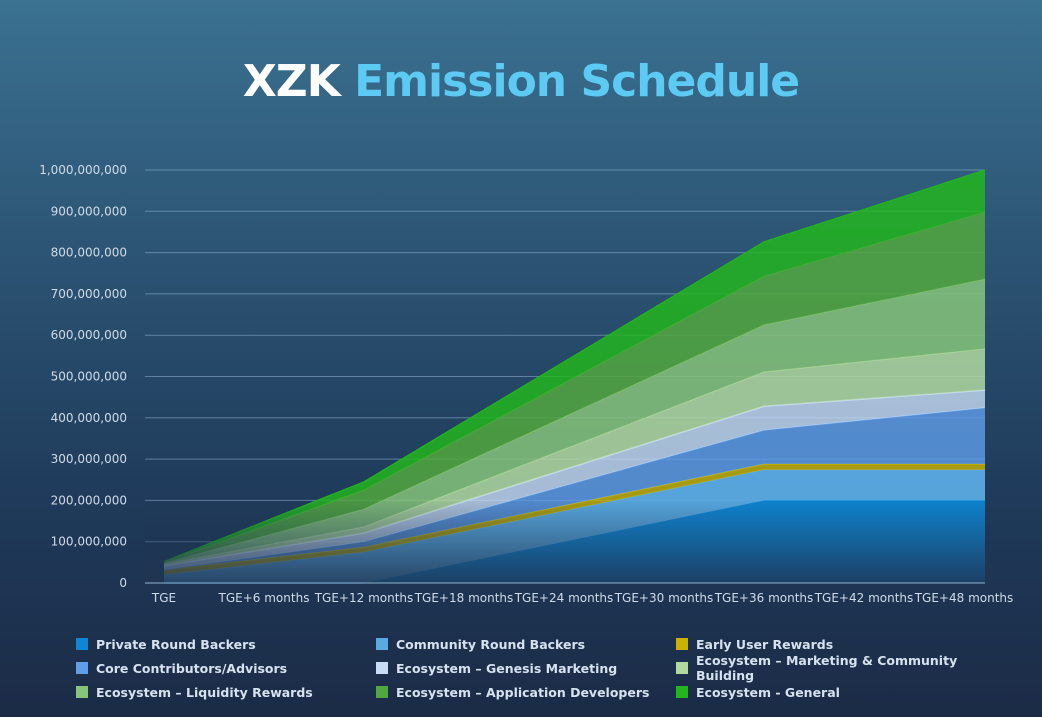 This screenshot has height=717, width=1042. I want to click on x-tick-label: TGE+42 months, so click(864, 598).